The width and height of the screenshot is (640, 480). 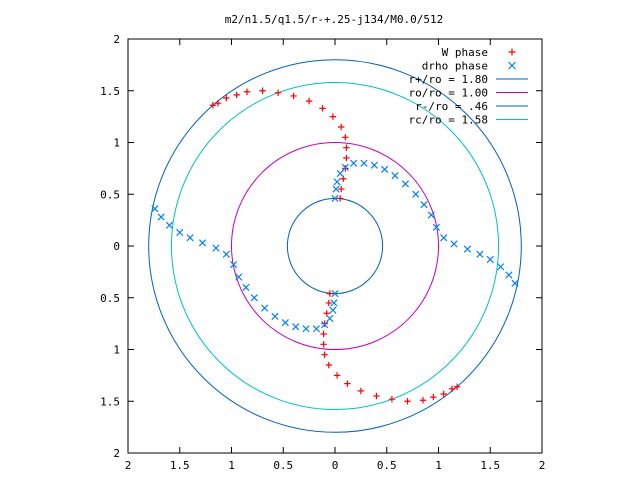 I want to click on legend-label: r+/ro = 1.80, so click(x=448, y=79).